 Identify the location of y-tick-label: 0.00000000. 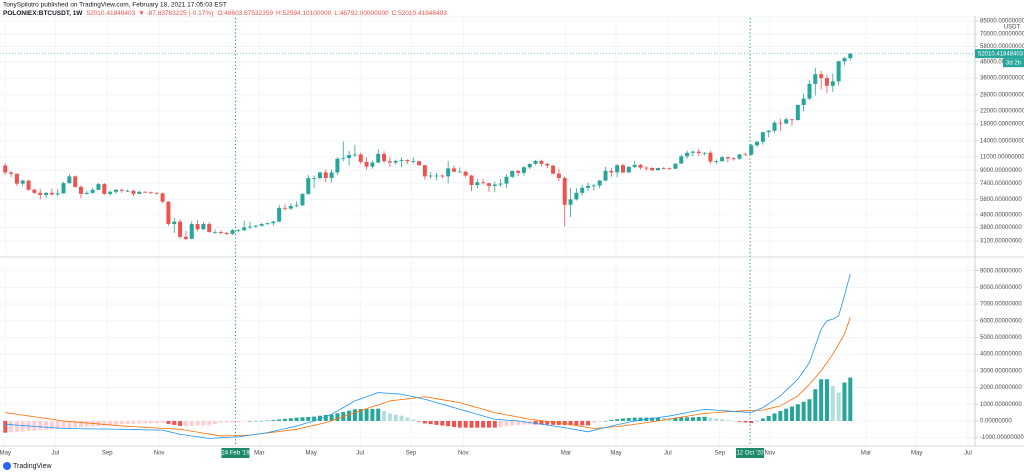
(996, 422).